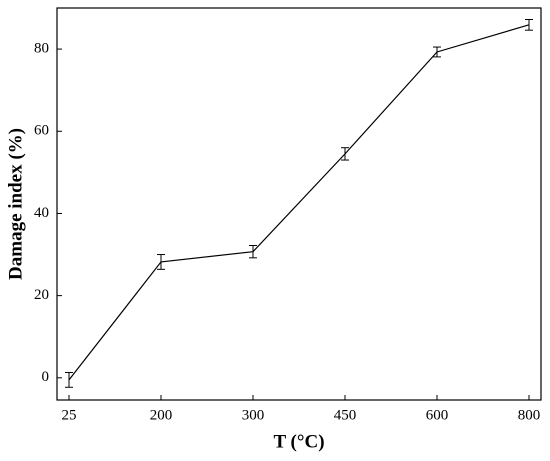 The height and width of the screenshot is (461, 550). I want to click on x-tick-label: 25, so click(69, 415).